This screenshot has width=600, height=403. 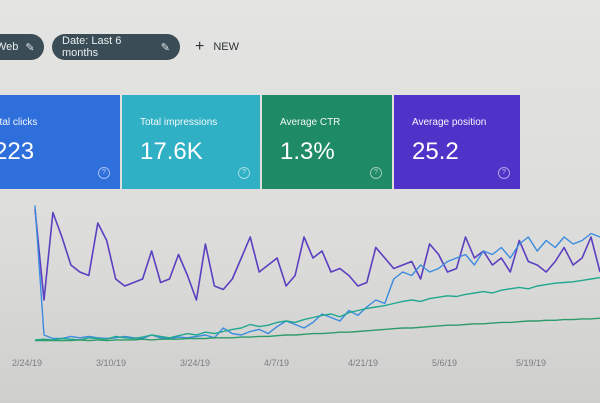 What do you see at coordinates (310, 122) in the screenshot?
I see `metric-label: Average CTR` at bounding box center [310, 122].